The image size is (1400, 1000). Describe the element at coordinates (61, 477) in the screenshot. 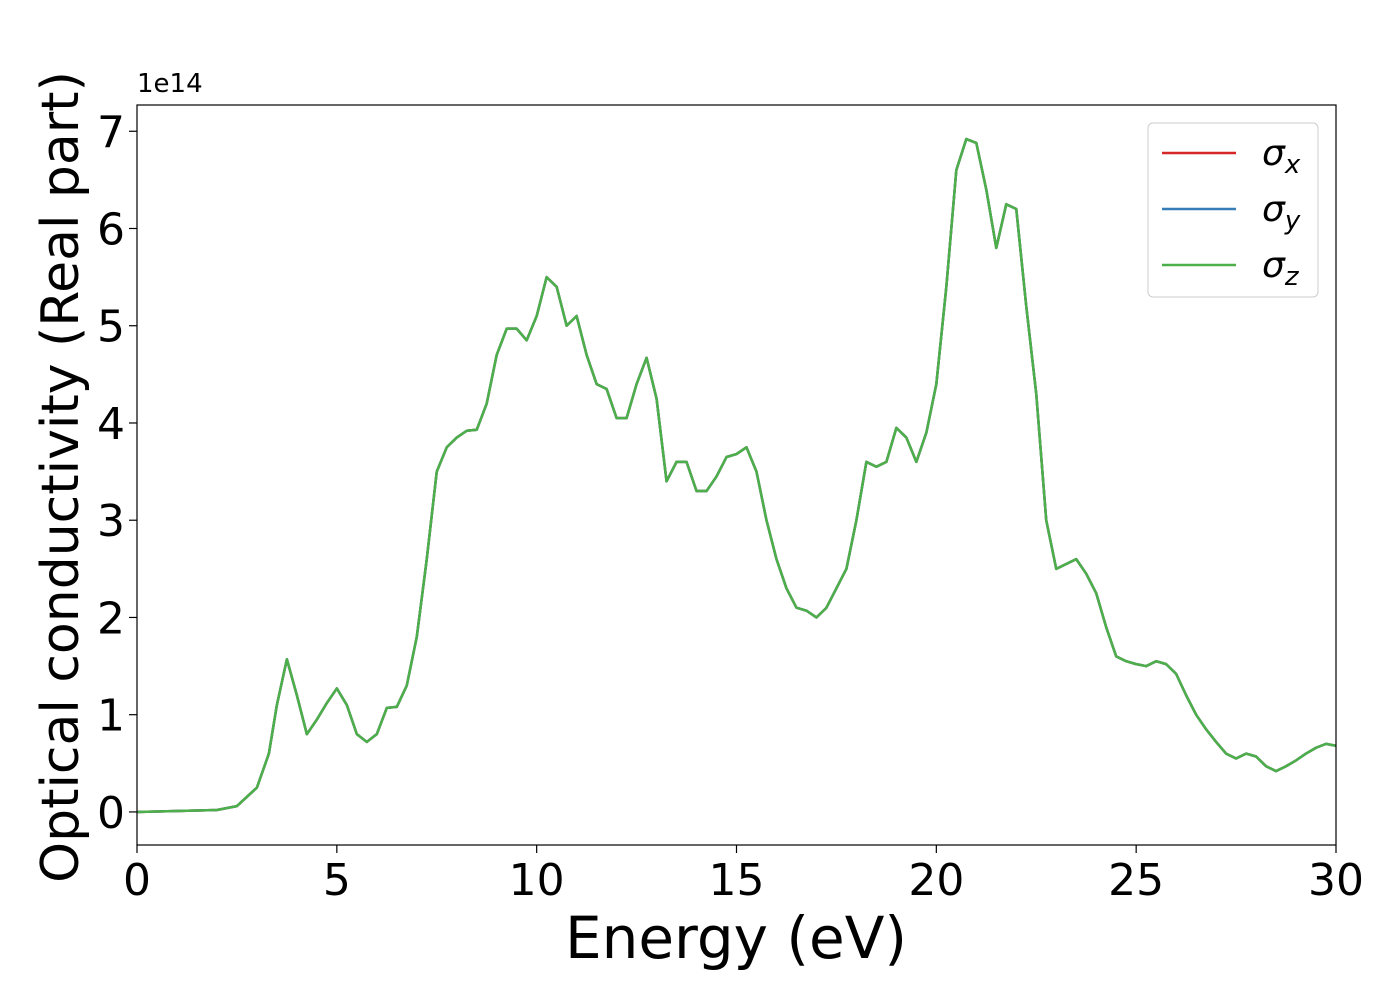

I see `y-axis-label: Optical conductivity (Real part)` at that location.